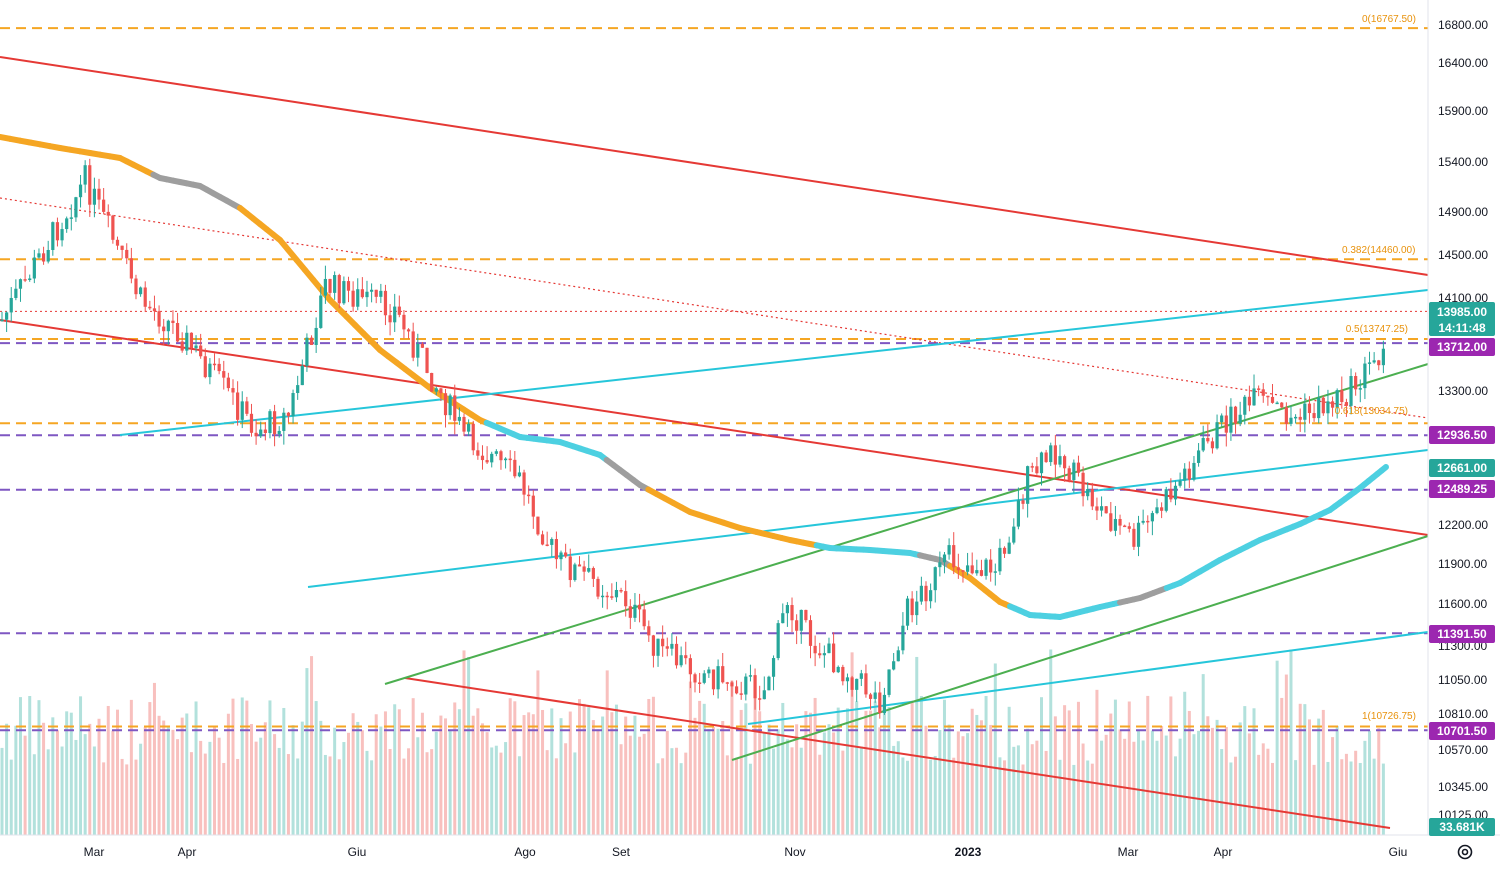 Image resolution: width=1500 pixels, height=870 pixels. I want to click on price-tick-label: 15900.00, so click(1463, 111).